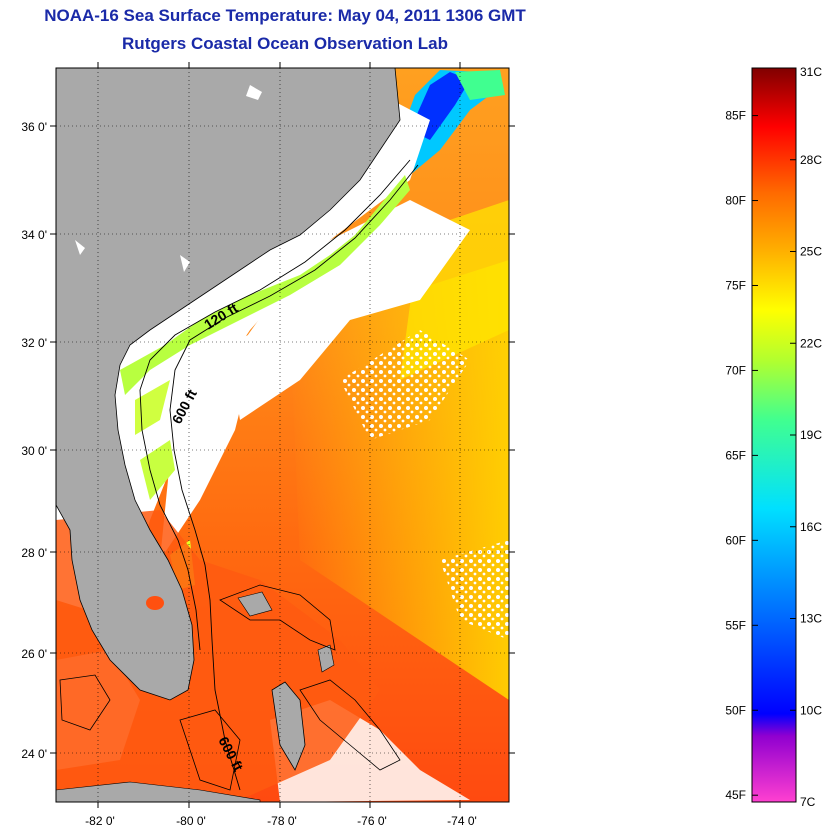 The height and width of the screenshot is (832, 825). What do you see at coordinates (735, 540) in the screenshot?
I see `colorbar-label-fahrenheit: 60F` at bounding box center [735, 540].